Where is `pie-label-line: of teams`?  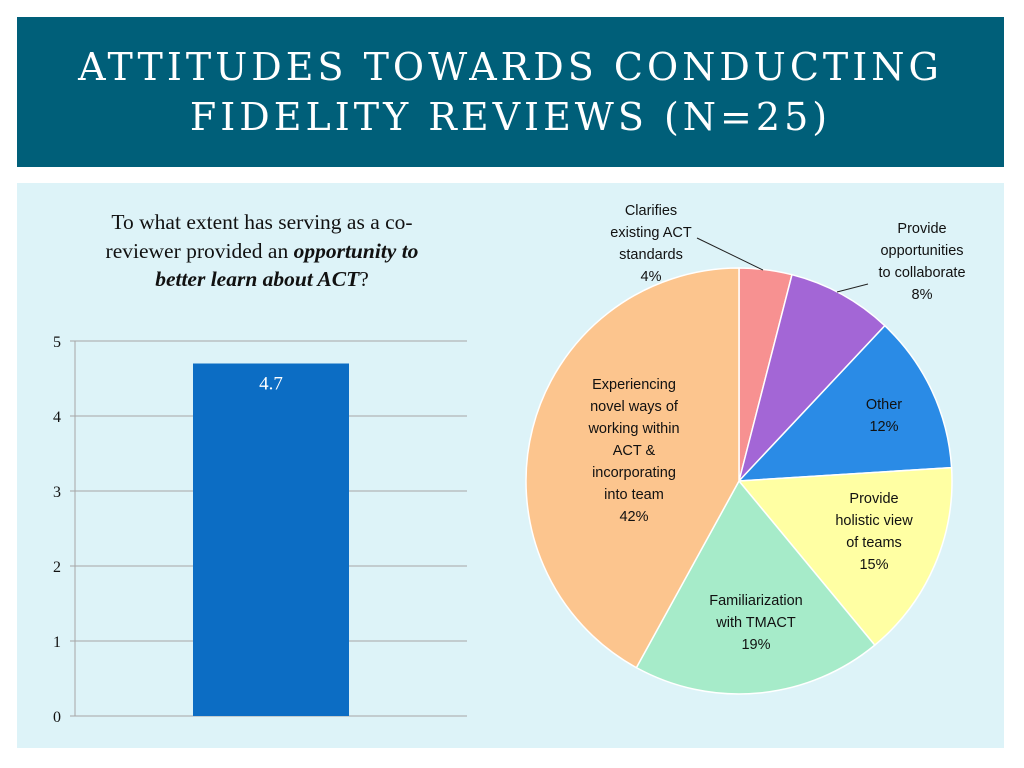
pie-label-line: of teams is located at coordinates (874, 543).